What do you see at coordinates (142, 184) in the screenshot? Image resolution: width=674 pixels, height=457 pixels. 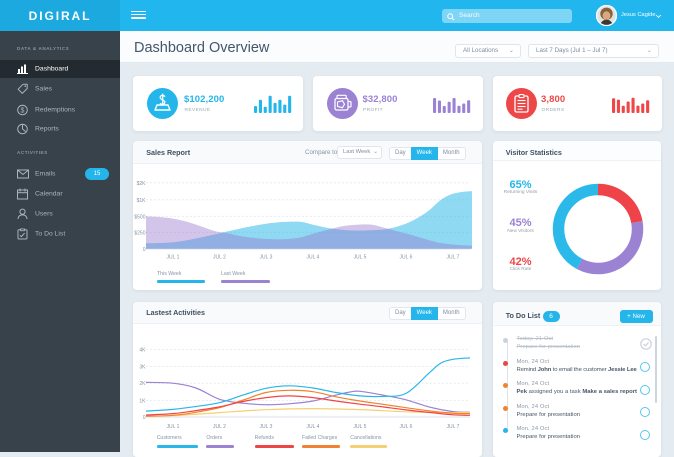 I see `svg-text: $2K` at bounding box center [142, 184].